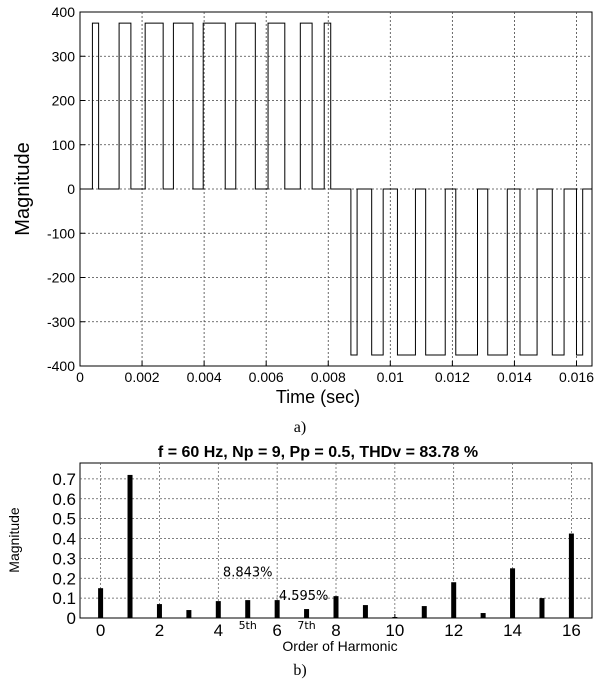 This screenshot has width=595, height=686. What do you see at coordinates (300, 427) in the screenshot?
I see `caption-a: a)` at bounding box center [300, 427].